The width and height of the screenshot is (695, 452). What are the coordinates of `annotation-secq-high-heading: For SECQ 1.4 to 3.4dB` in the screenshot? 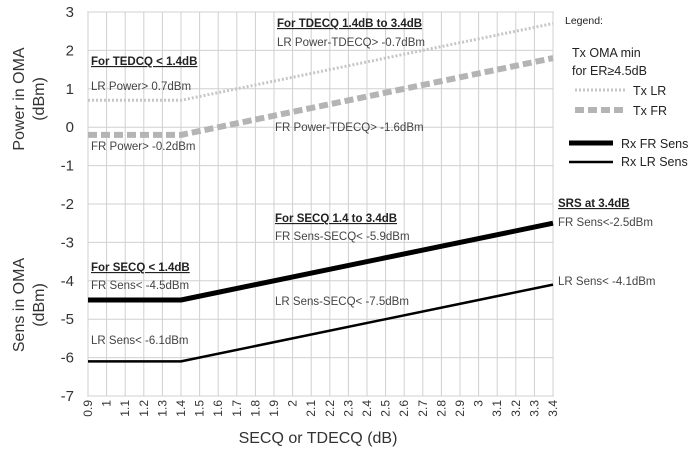 It's located at (336, 219).